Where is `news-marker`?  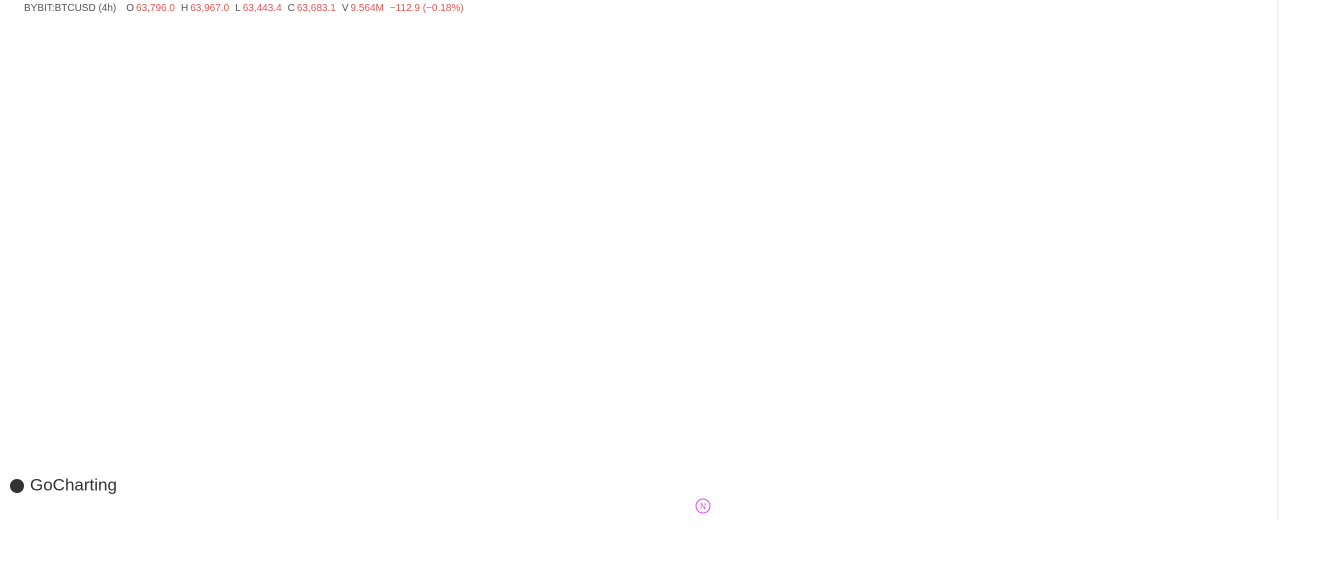 news-marker is located at coordinates (703, 506).